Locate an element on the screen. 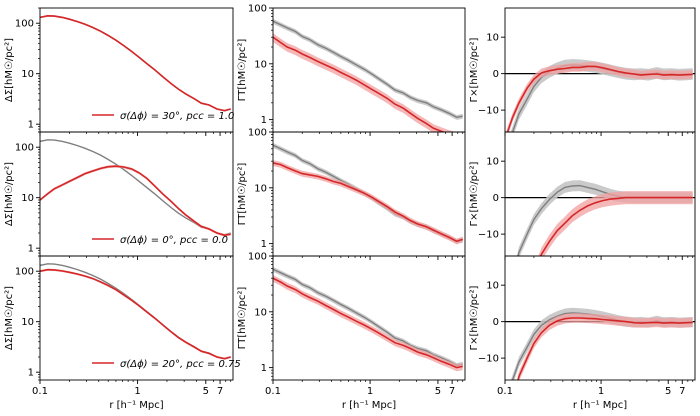  panel-r2-c1 is located at coordinates (135, 188).